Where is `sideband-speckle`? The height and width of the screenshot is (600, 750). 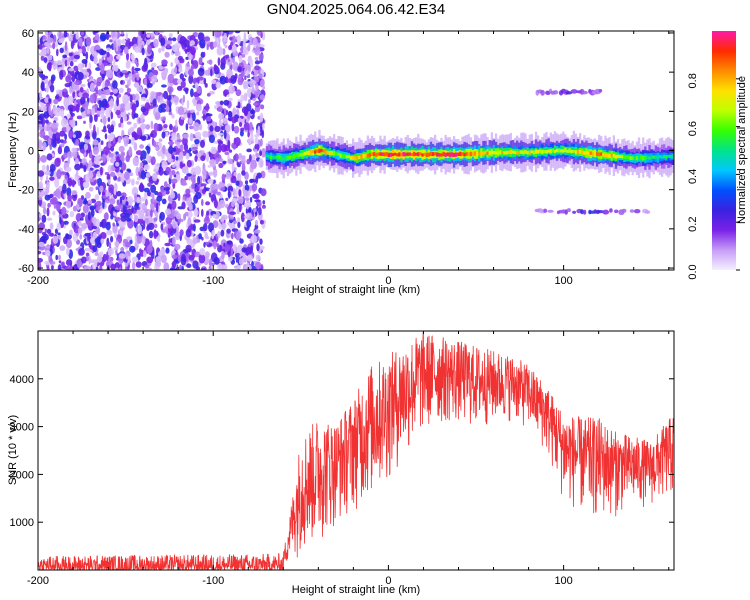
sideband-speckle is located at coordinates (611, 210).